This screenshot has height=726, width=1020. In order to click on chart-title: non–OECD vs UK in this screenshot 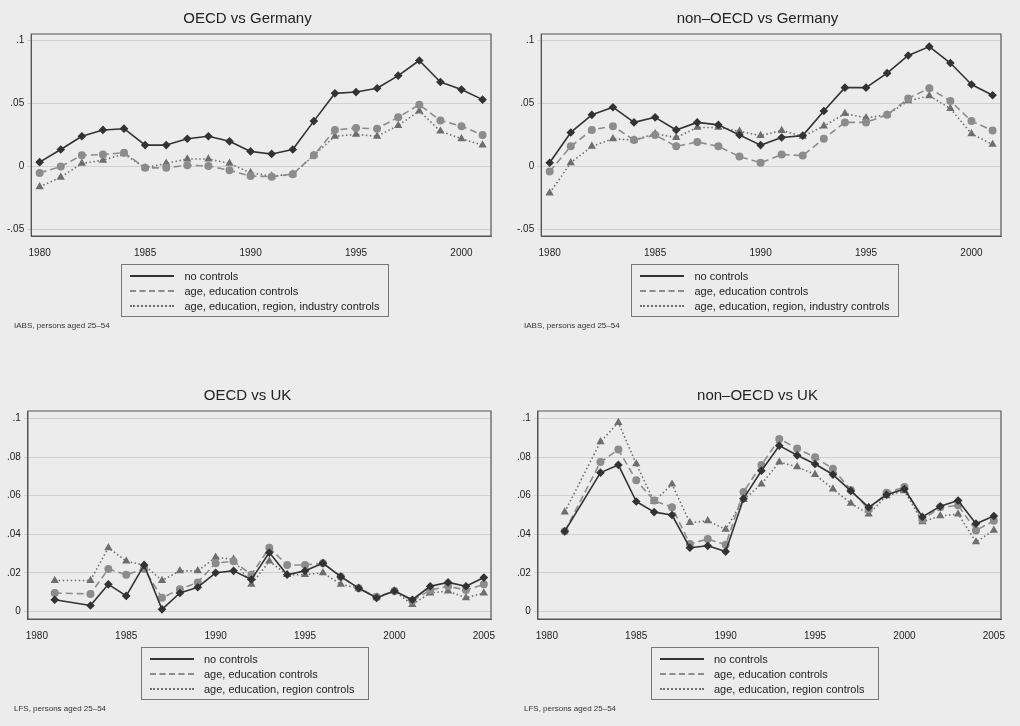, I will do `click(757, 395)`.